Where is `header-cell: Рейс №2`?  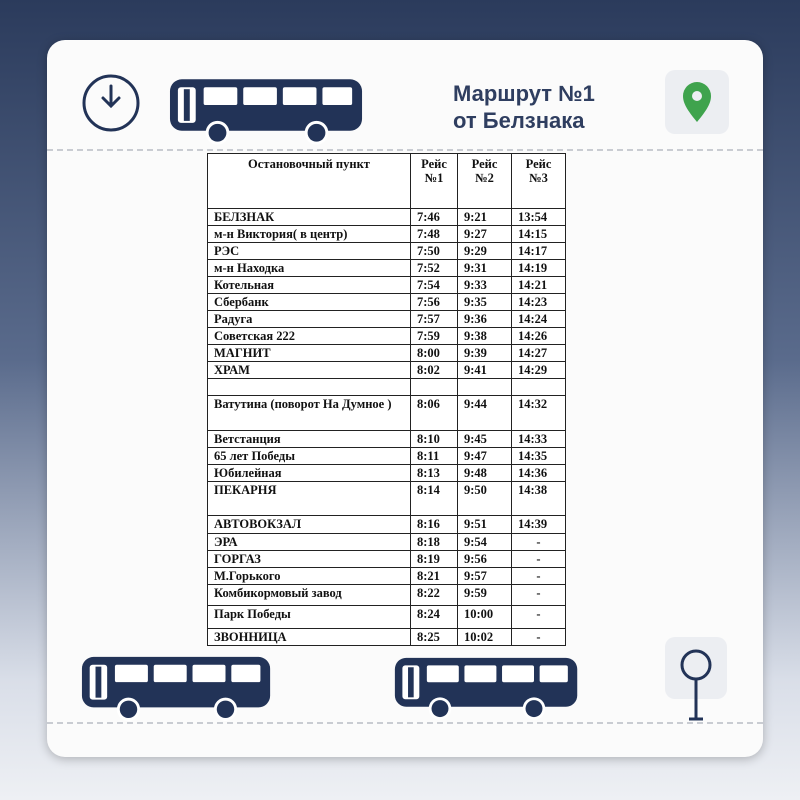
header-cell: Рейс №2 is located at coordinates (484, 181).